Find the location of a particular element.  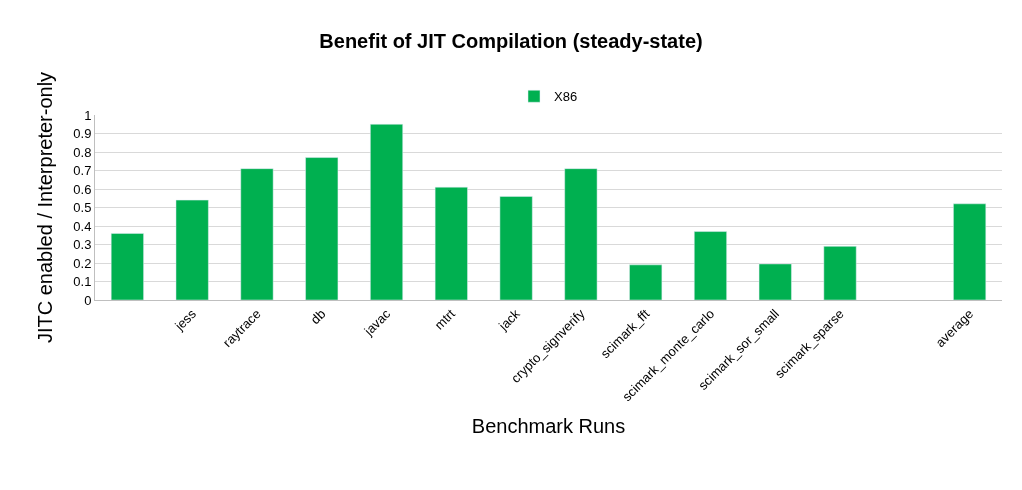

x-tick-label: mtrt is located at coordinates (445, 319).